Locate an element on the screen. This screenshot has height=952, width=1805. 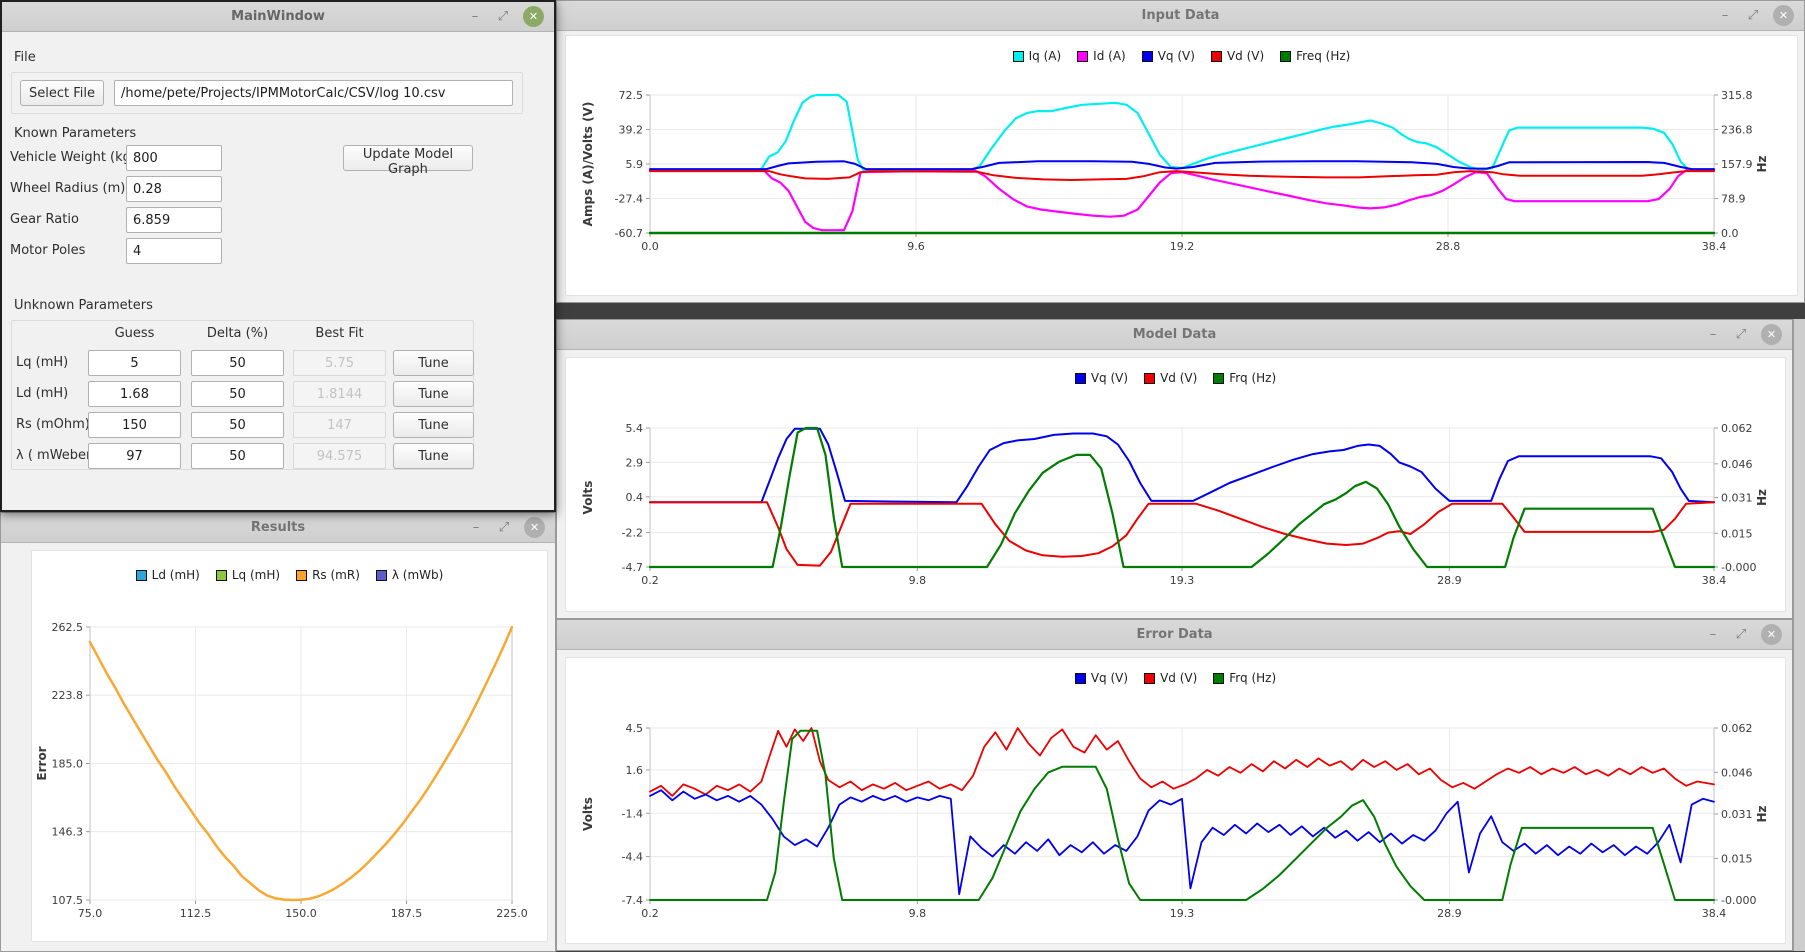
window-title: MainWindow is located at coordinates (278, 16).